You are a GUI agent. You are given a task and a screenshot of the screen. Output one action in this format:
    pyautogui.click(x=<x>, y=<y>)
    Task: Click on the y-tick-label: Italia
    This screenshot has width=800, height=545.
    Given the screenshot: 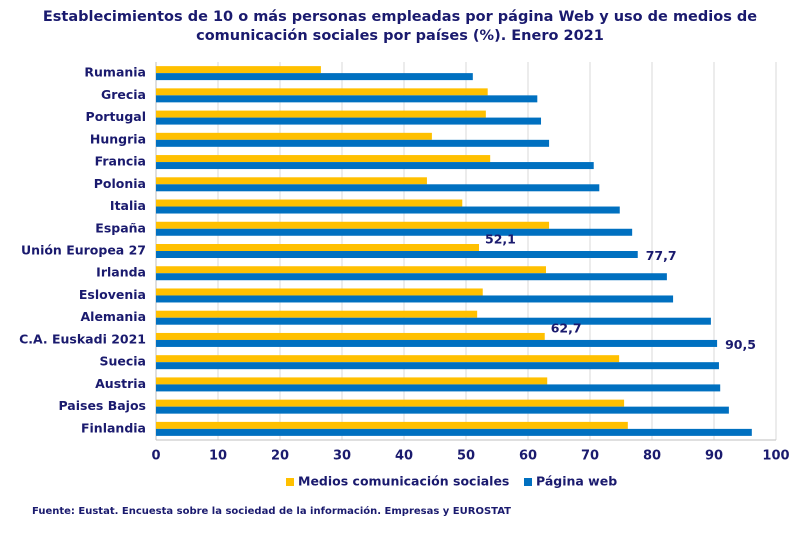 What is the action you would take?
    pyautogui.click(x=128, y=205)
    